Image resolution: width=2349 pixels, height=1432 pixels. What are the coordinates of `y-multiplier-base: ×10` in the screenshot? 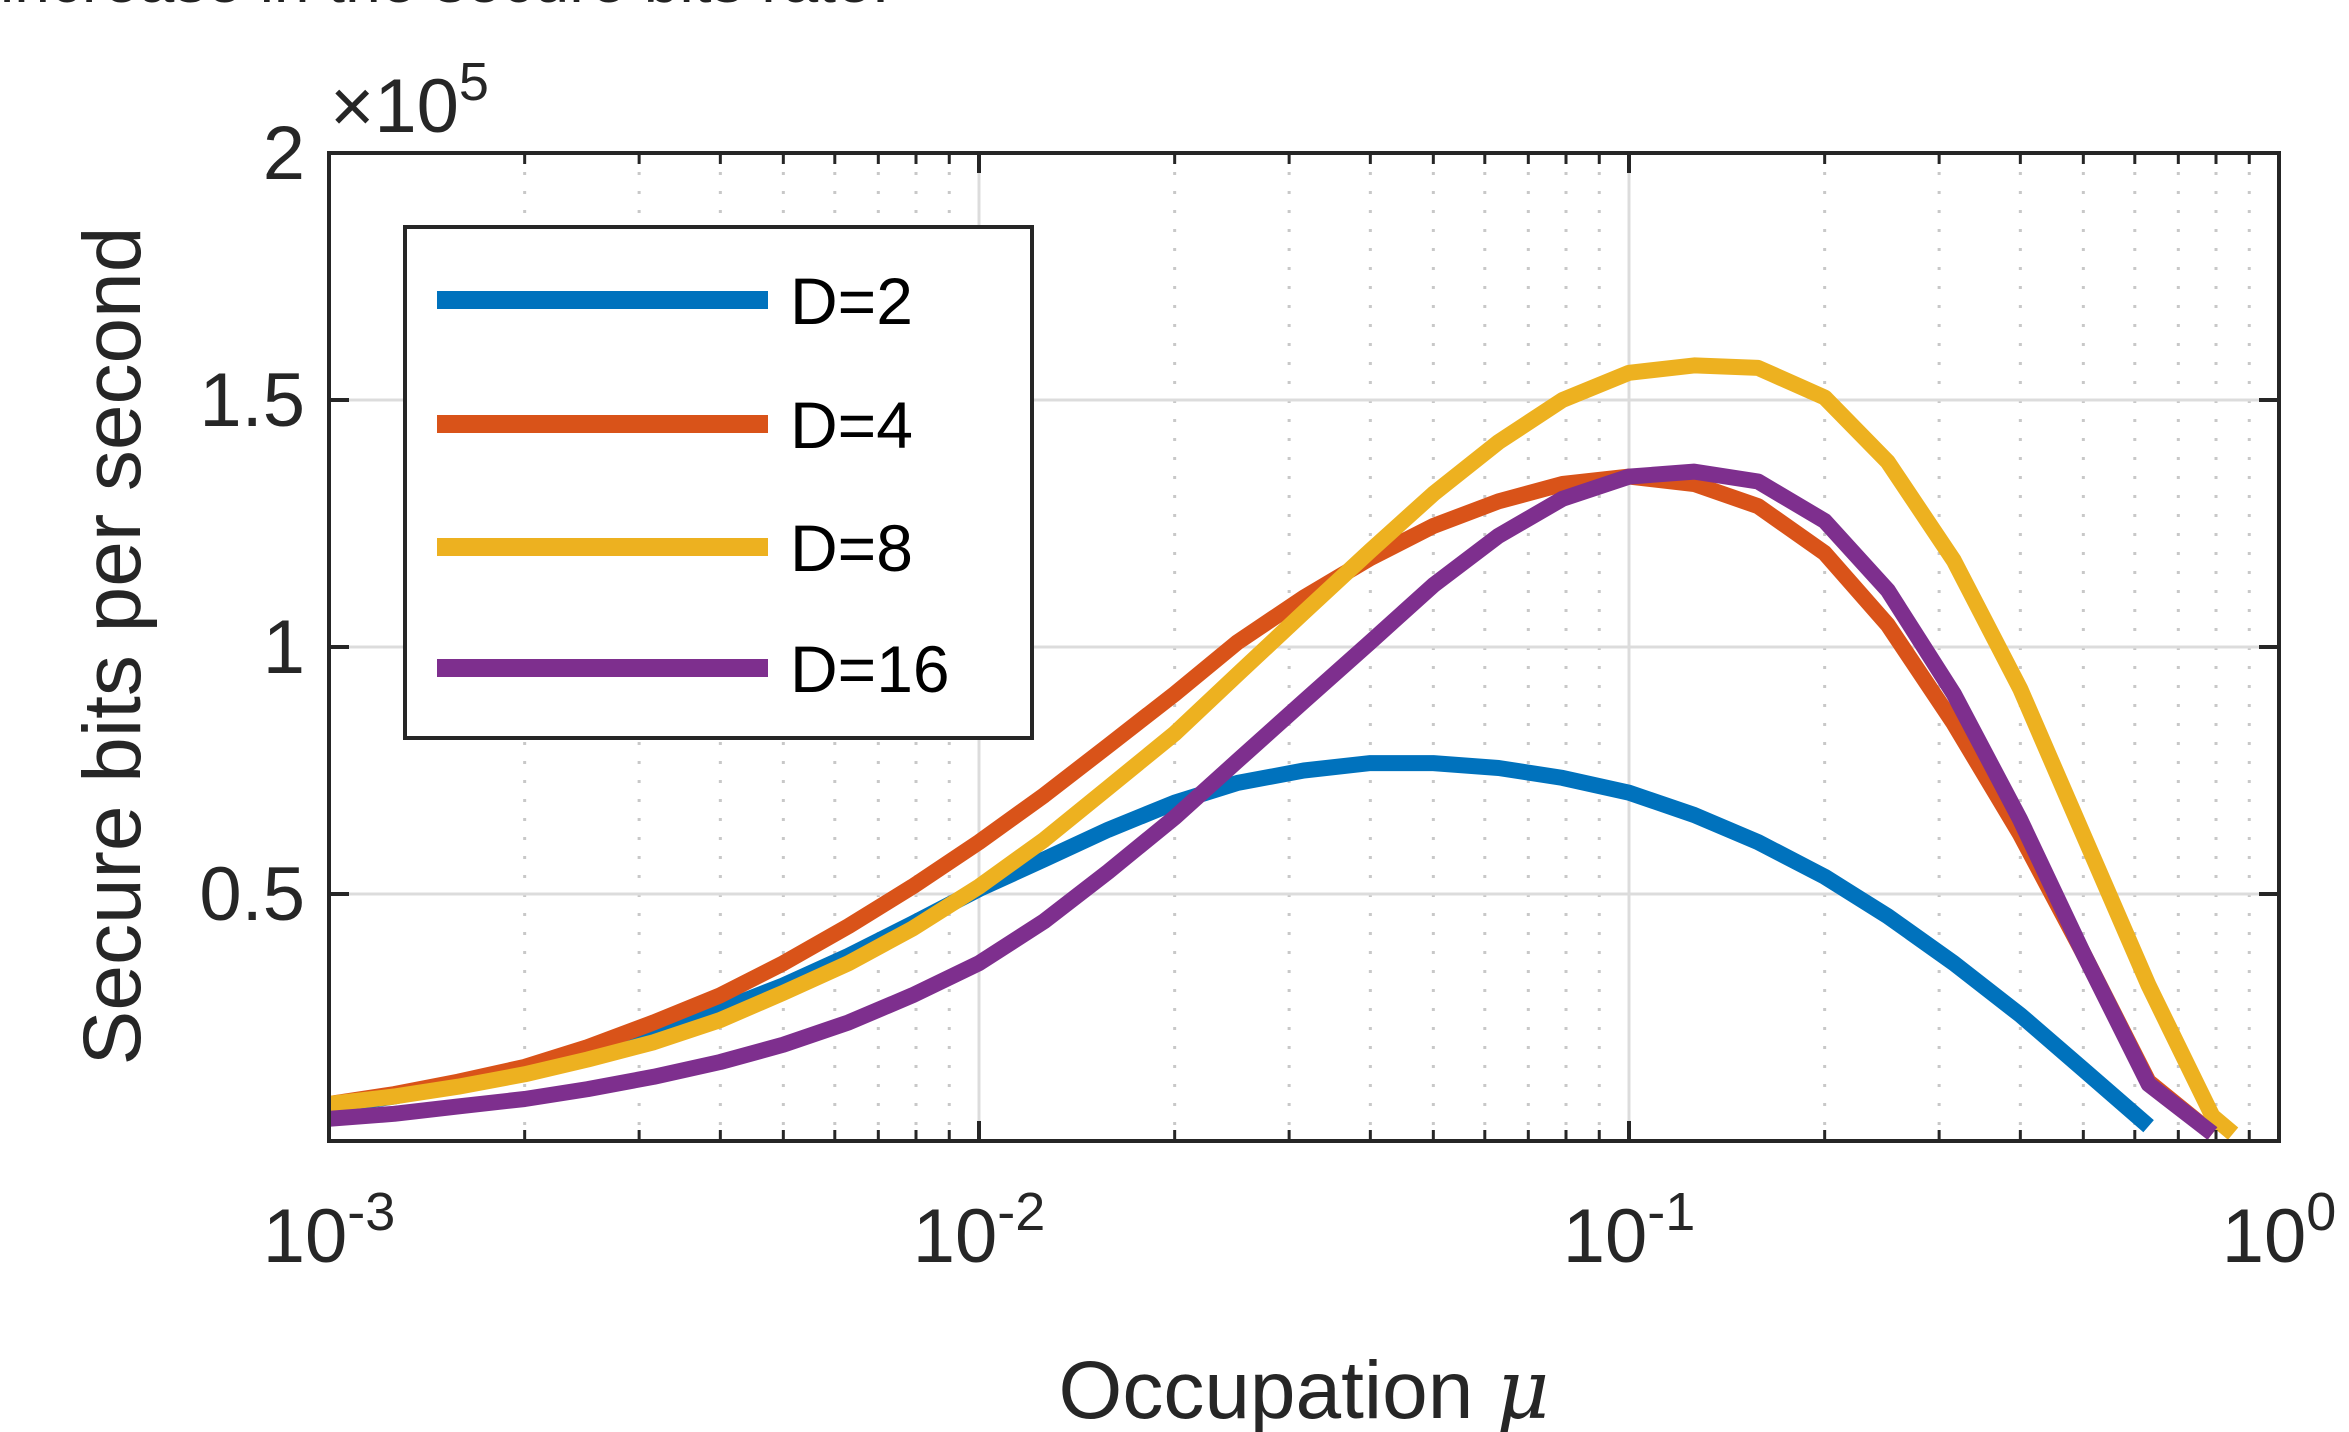 It's located at (394, 106).